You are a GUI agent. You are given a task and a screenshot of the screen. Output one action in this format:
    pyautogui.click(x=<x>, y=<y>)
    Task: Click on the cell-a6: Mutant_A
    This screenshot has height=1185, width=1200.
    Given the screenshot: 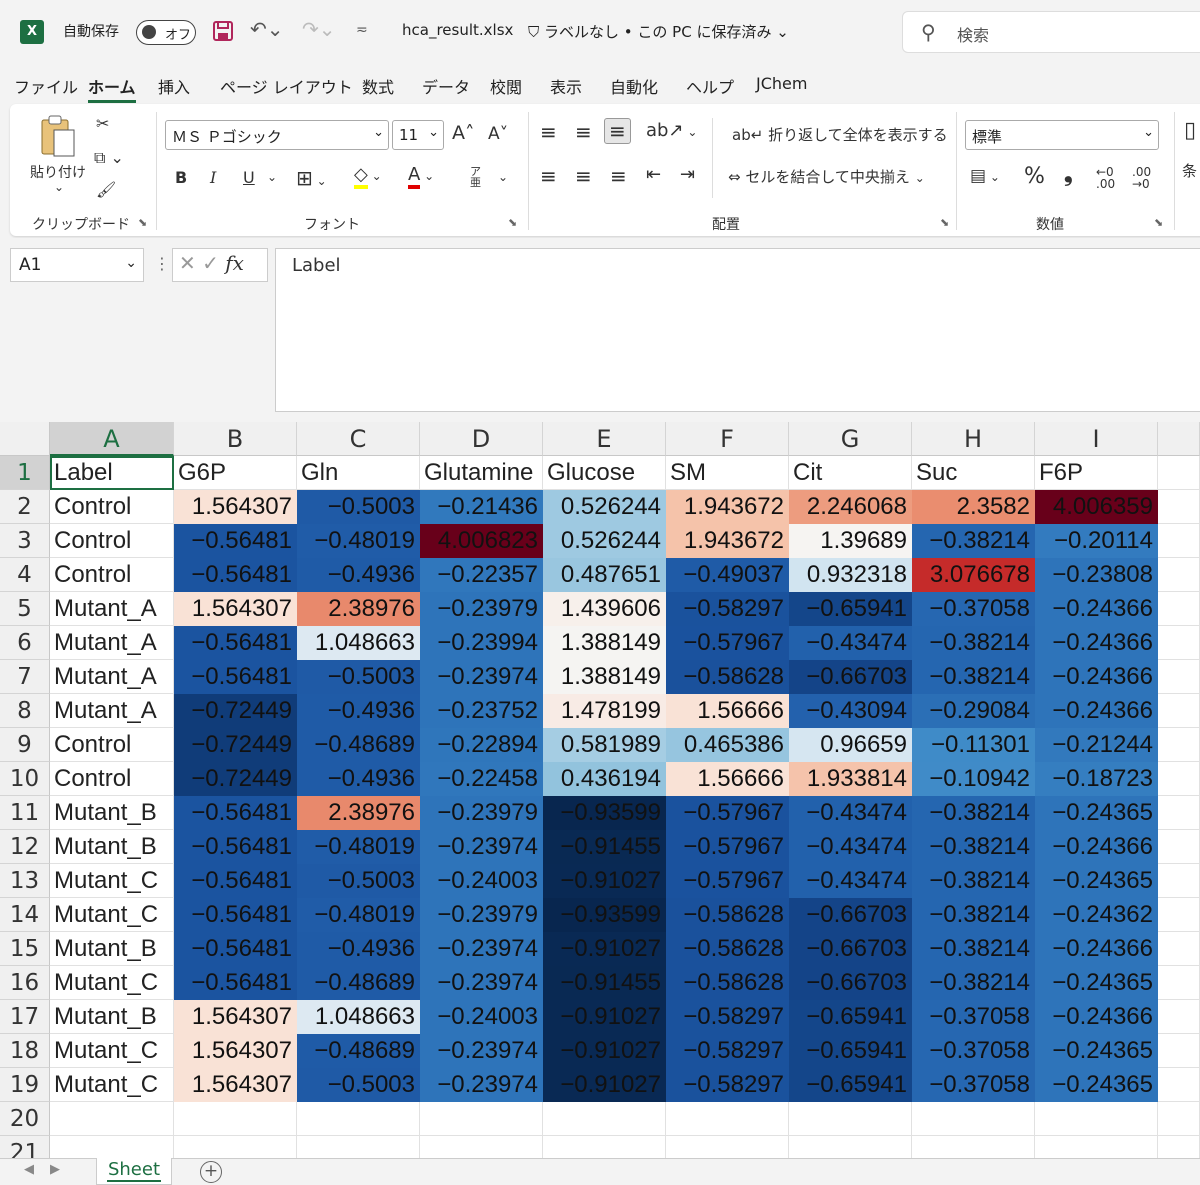 What is the action you would take?
    pyautogui.click(x=112, y=643)
    